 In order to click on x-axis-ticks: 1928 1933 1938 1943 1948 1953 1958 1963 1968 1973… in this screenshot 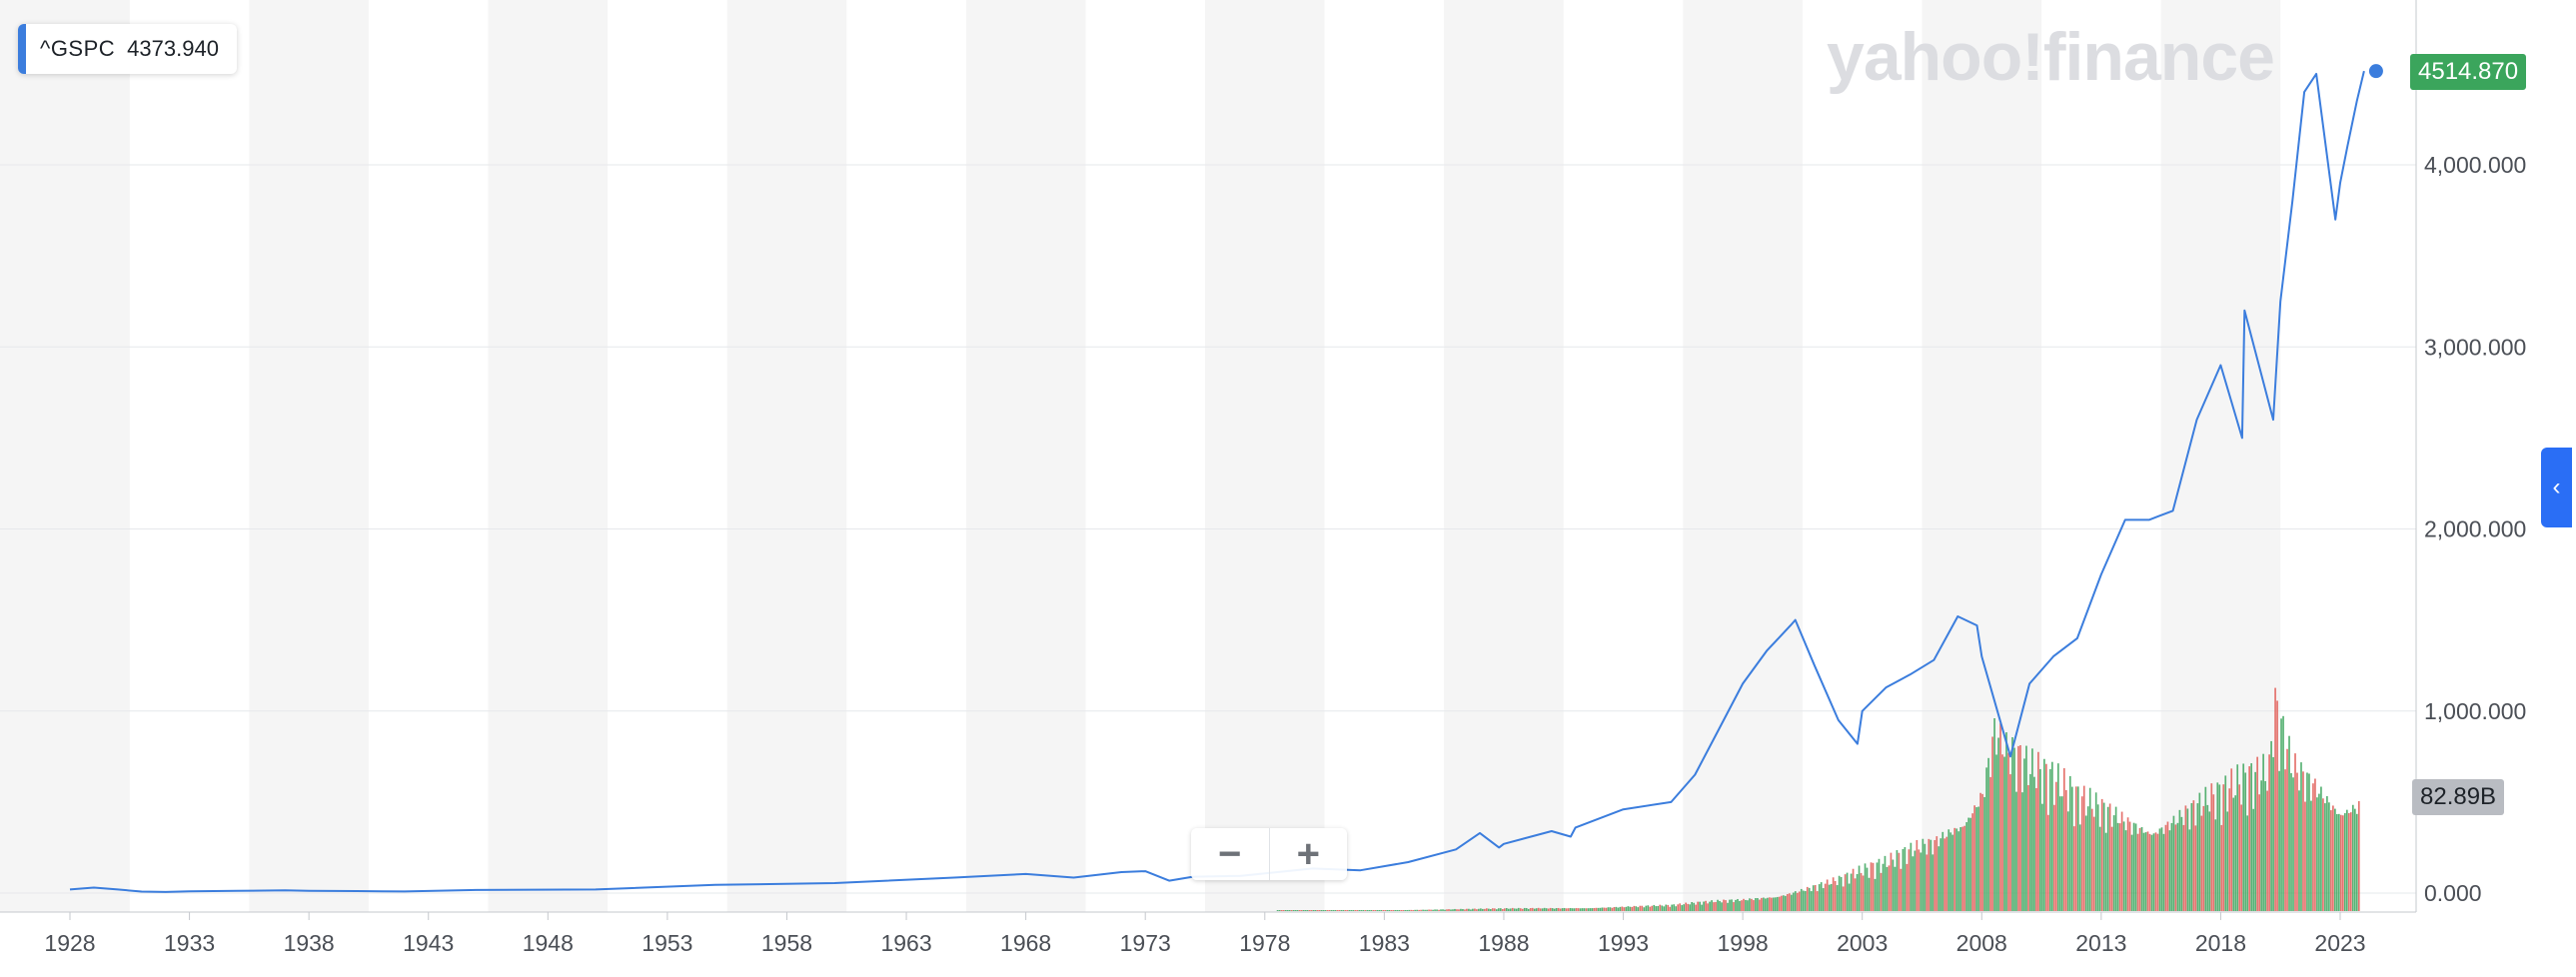, I will do `click(1205, 934)`.